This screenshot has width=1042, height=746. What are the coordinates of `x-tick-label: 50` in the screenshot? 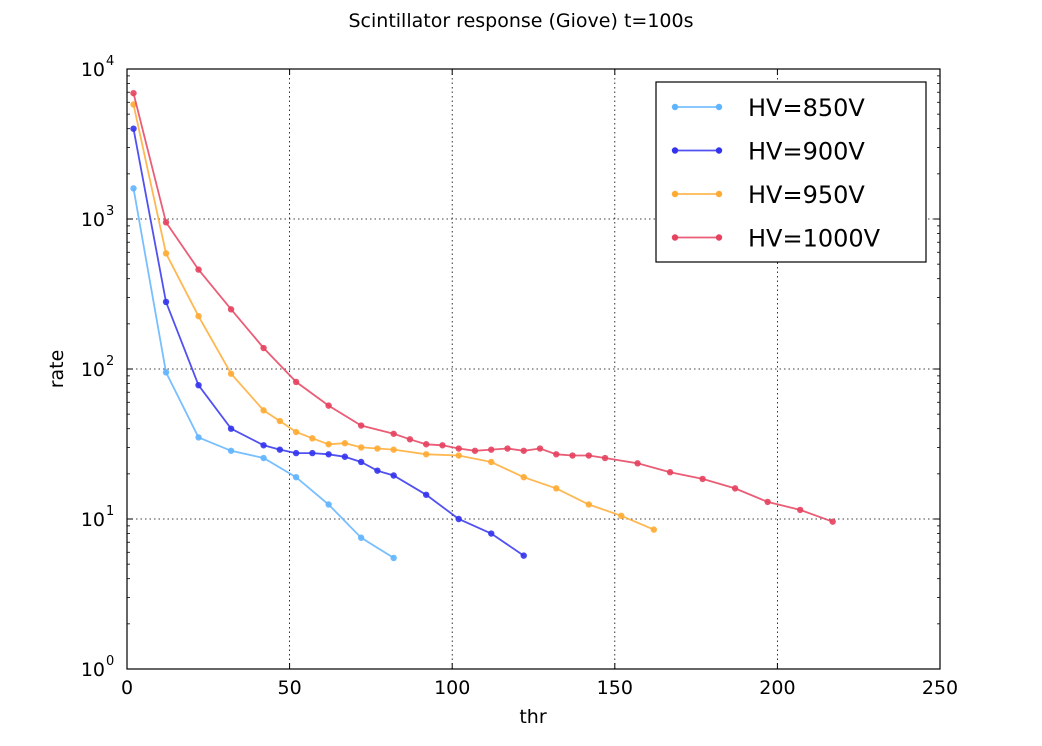 It's located at (290, 688).